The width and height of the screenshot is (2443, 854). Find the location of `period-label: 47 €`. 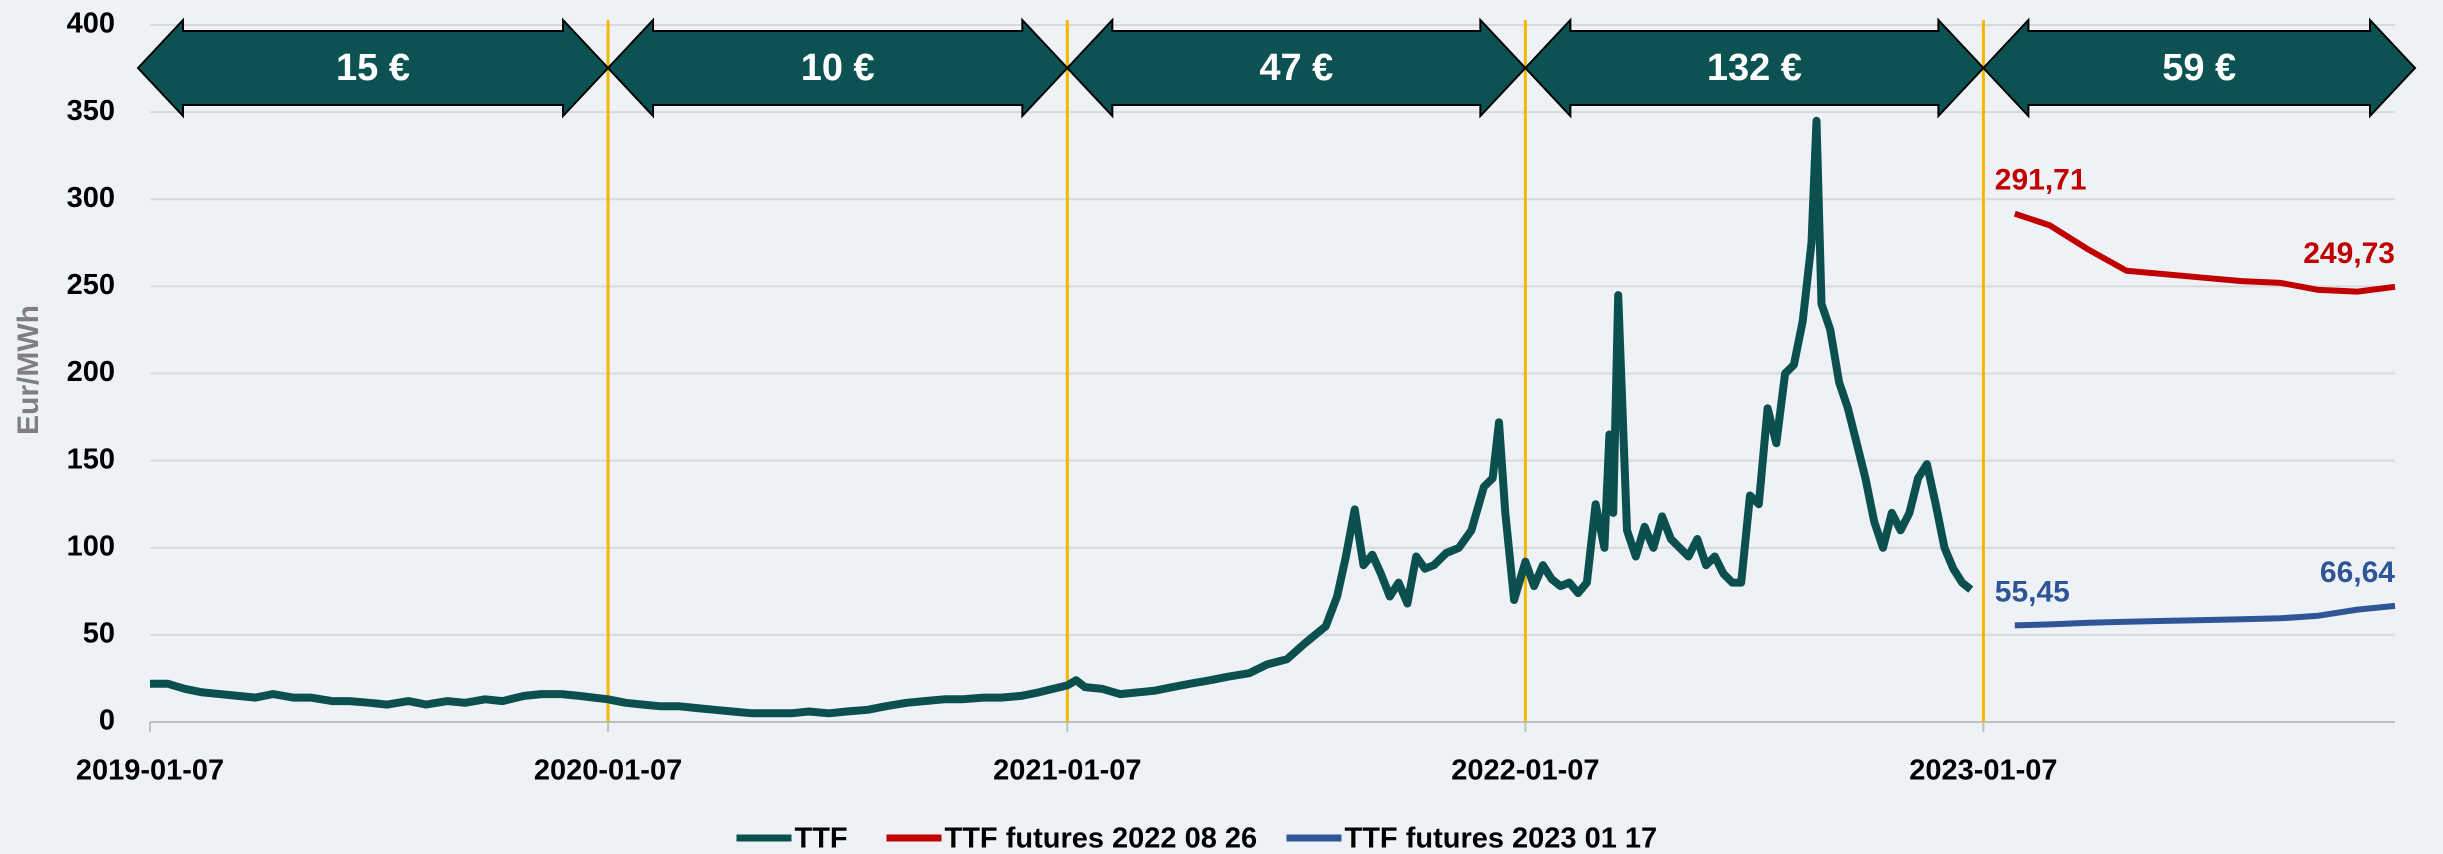

period-label: 47 € is located at coordinates (1296, 68).